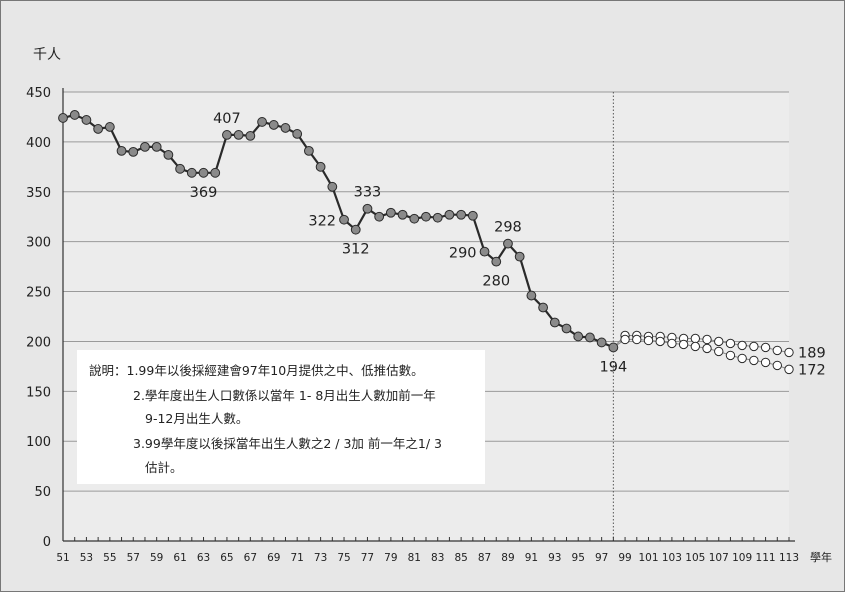  I want to click on x-tick-label: 87, so click(484, 558).